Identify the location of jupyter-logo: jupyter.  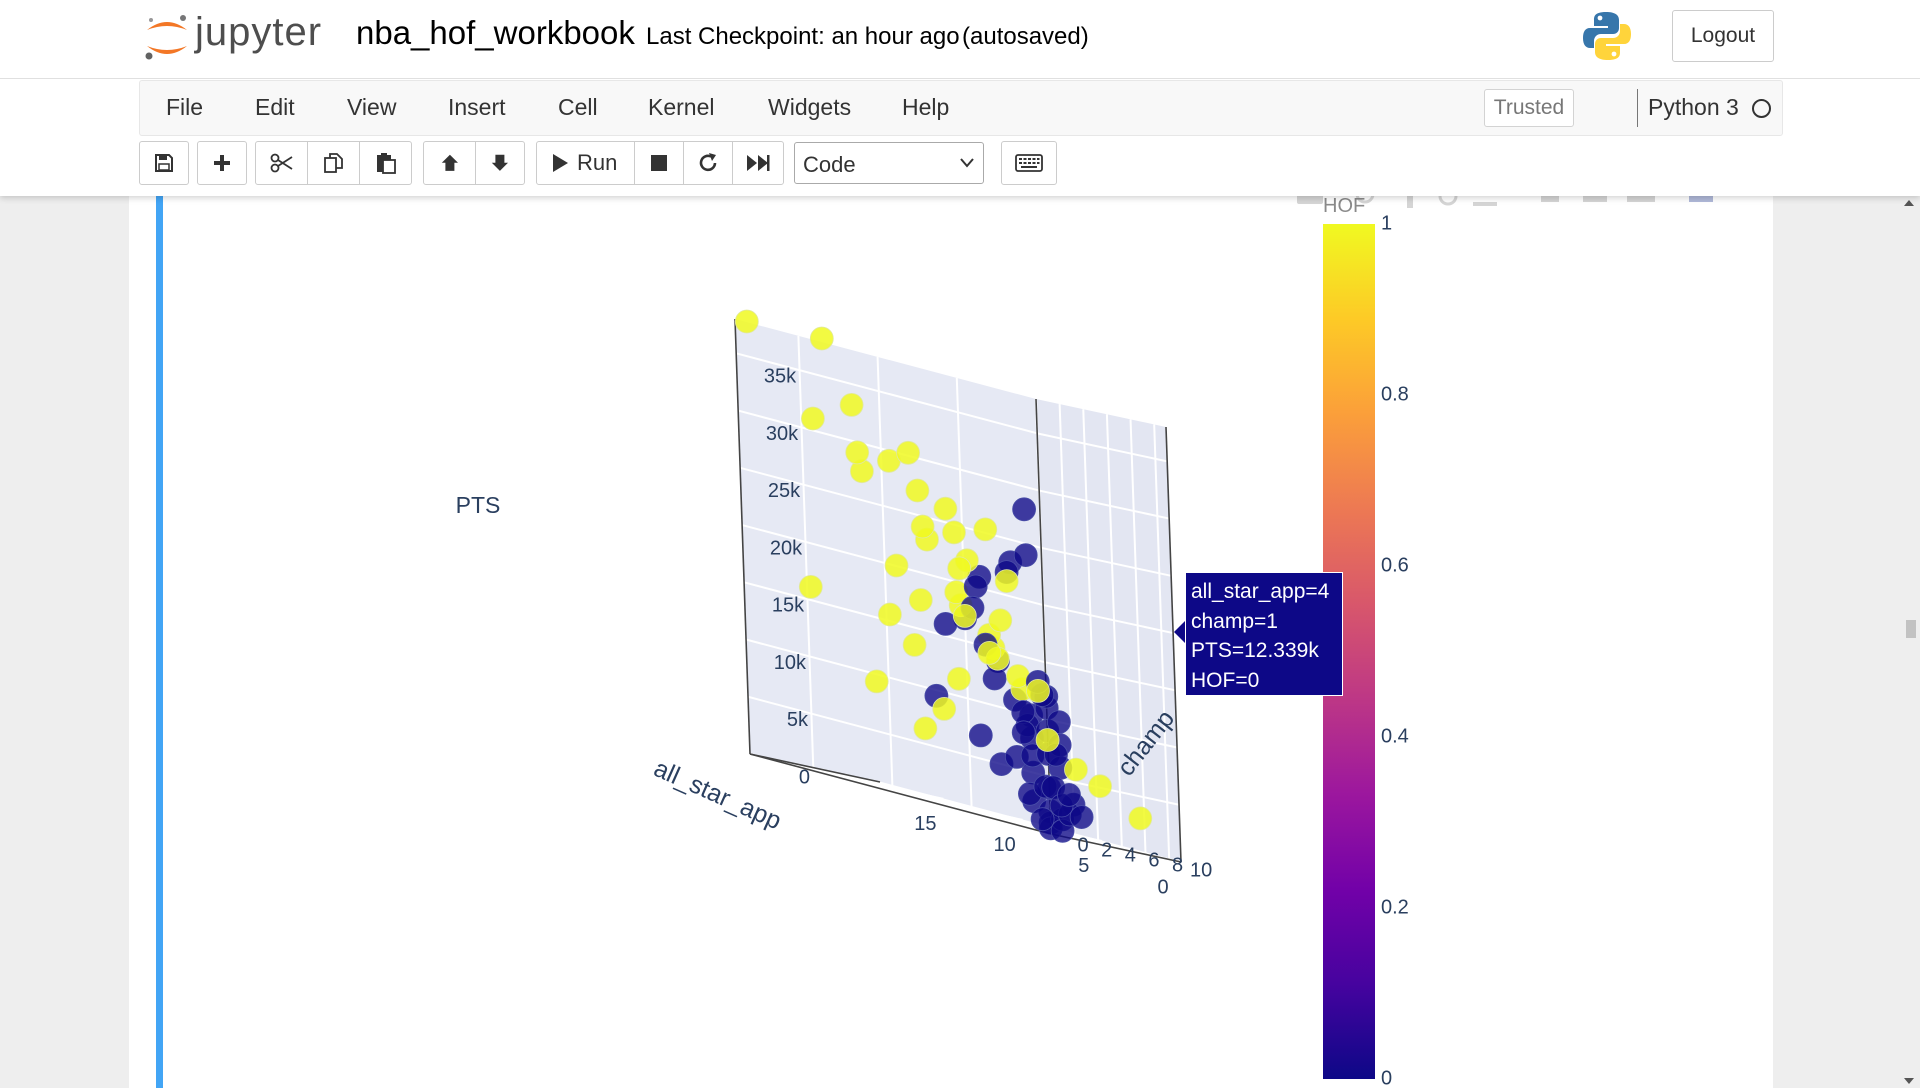
(243, 39).